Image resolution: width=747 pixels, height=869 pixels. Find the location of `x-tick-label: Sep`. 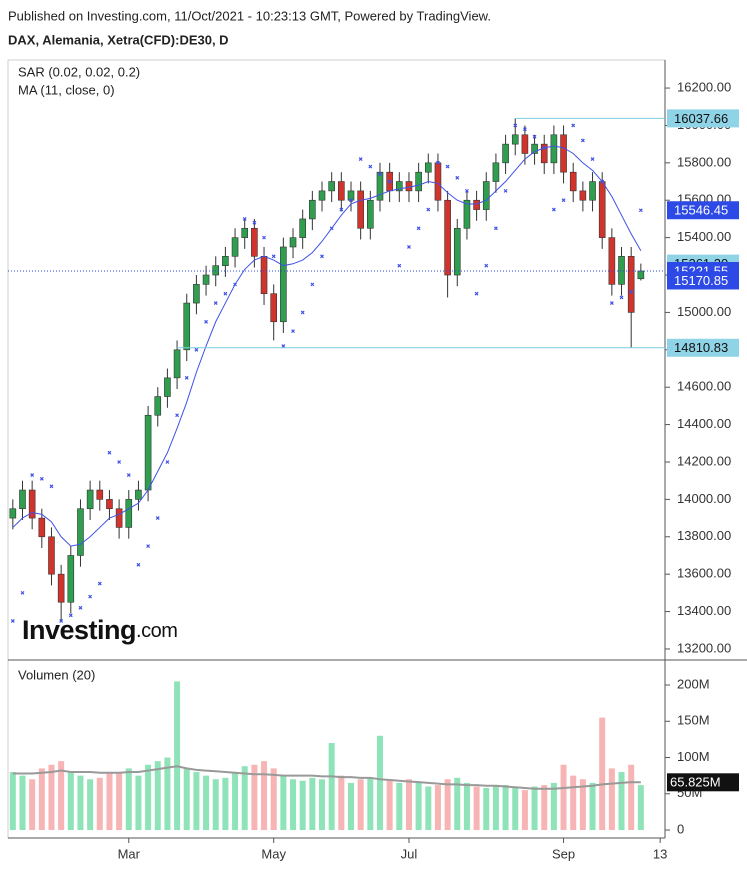

x-tick-label: Sep is located at coordinates (563, 853).